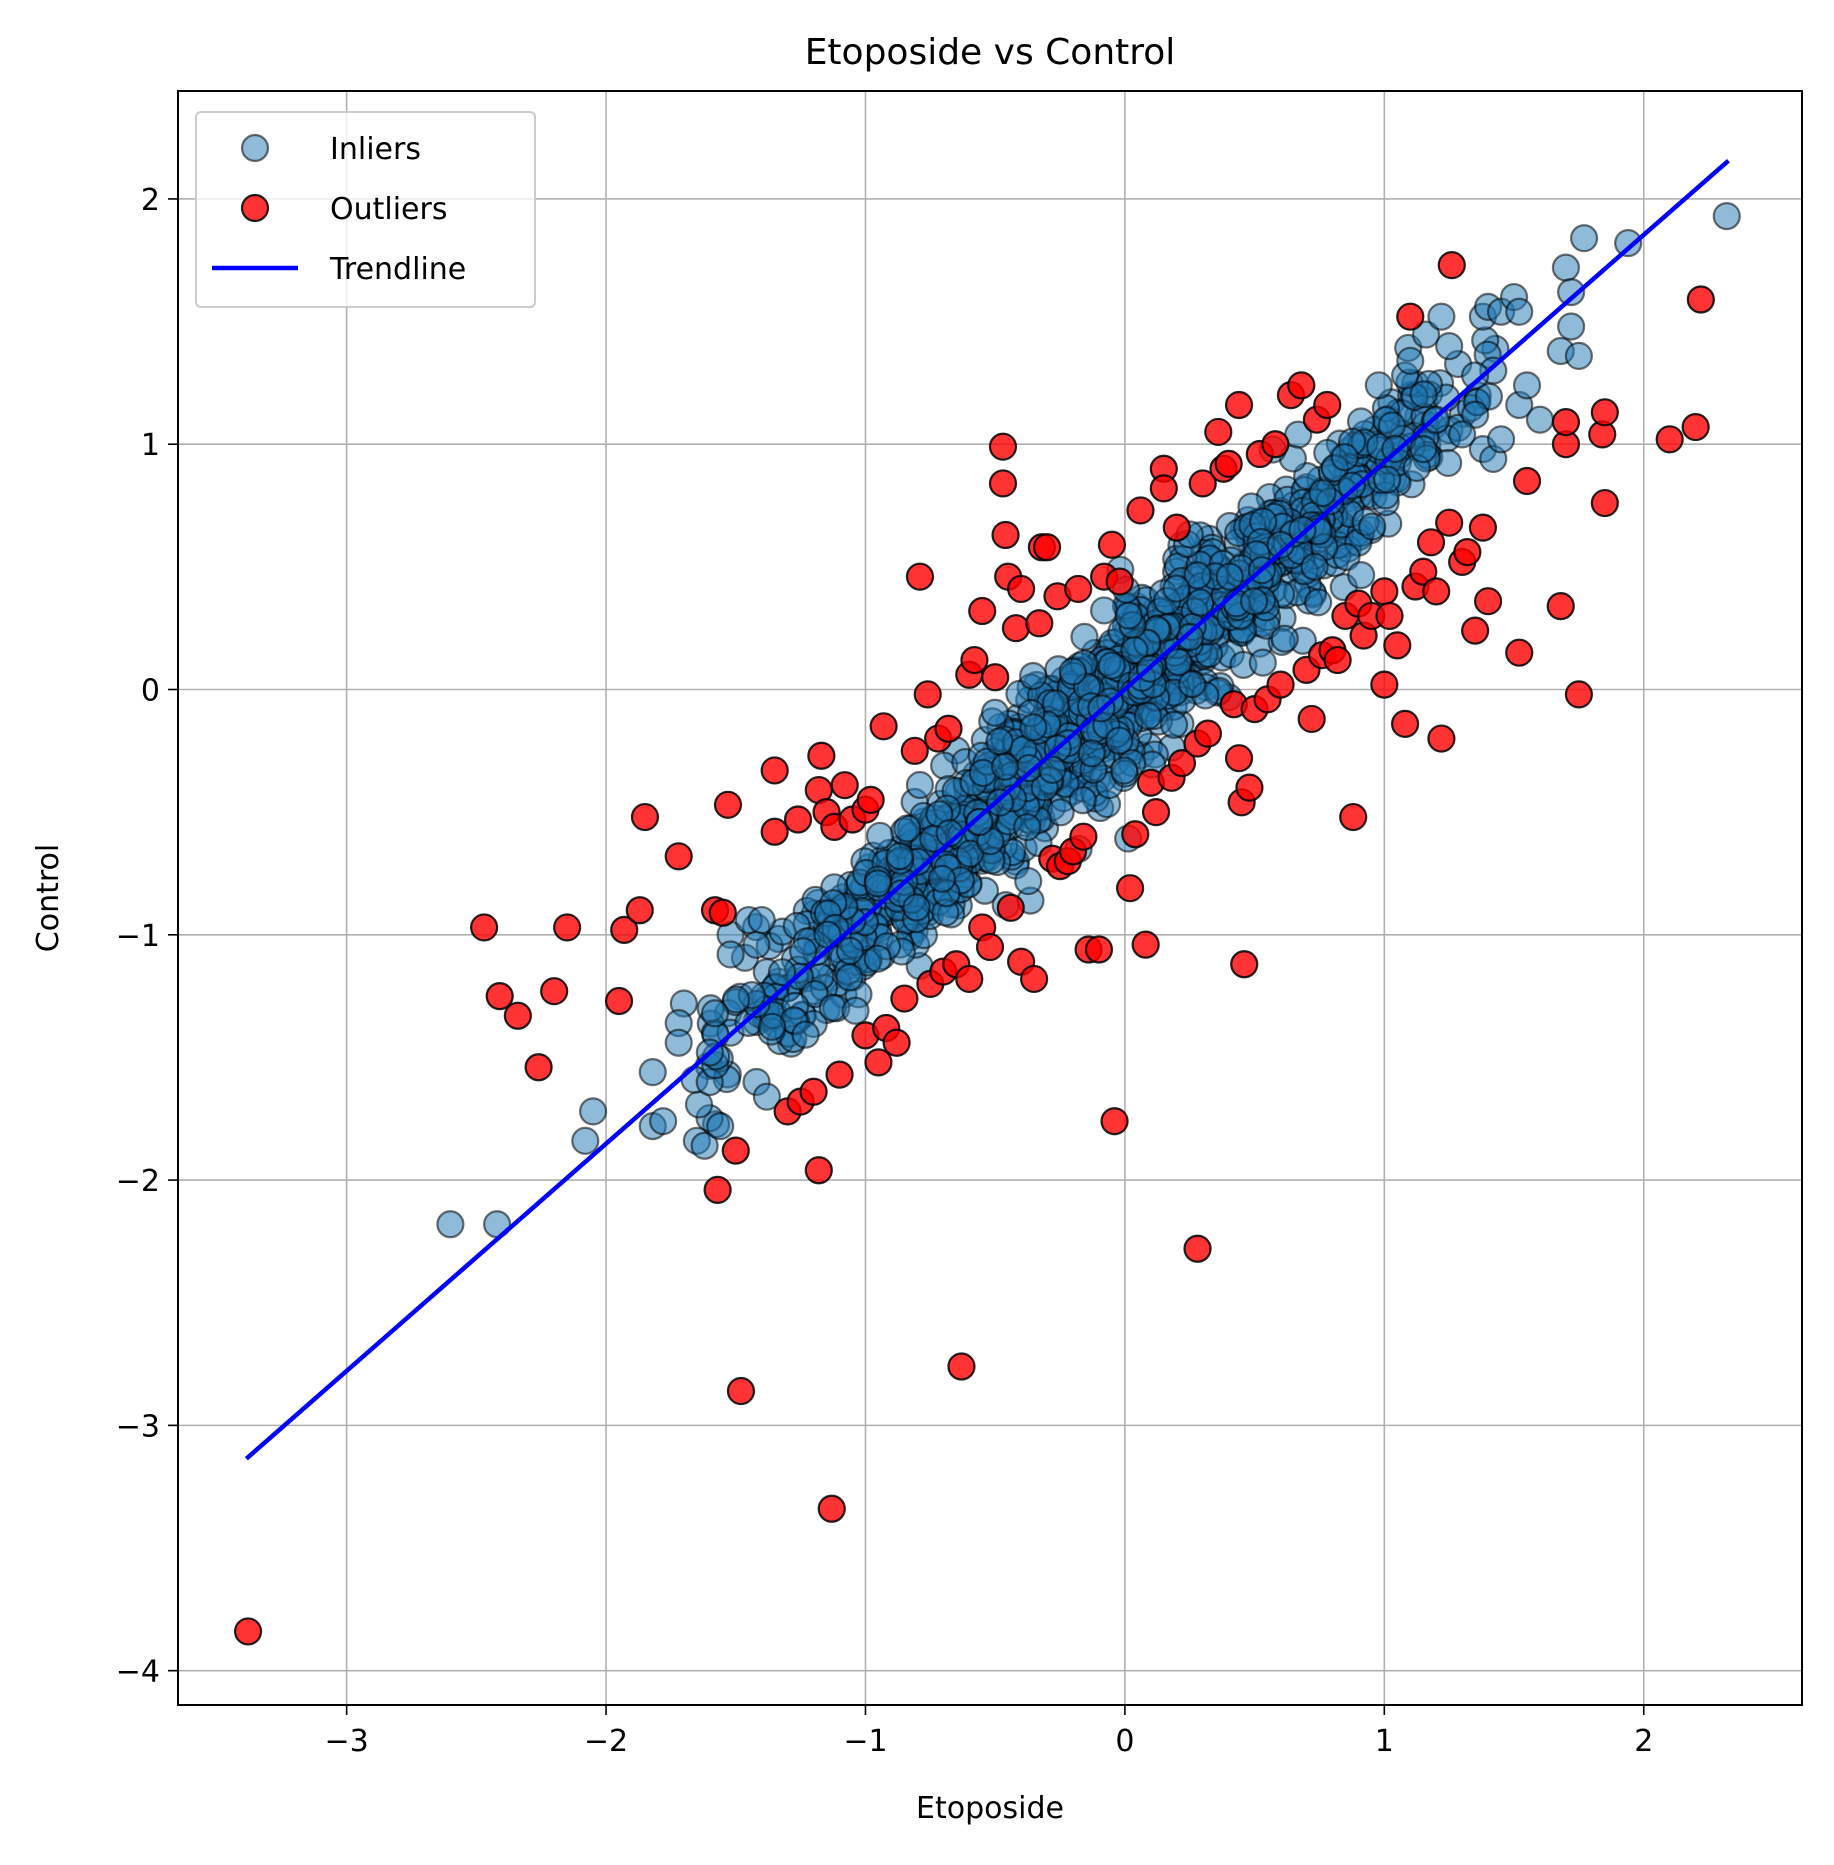 The height and width of the screenshot is (1865, 1834). What do you see at coordinates (150, 691) in the screenshot?
I see `y-tick-label: 0` at bounding box center [150, 691].